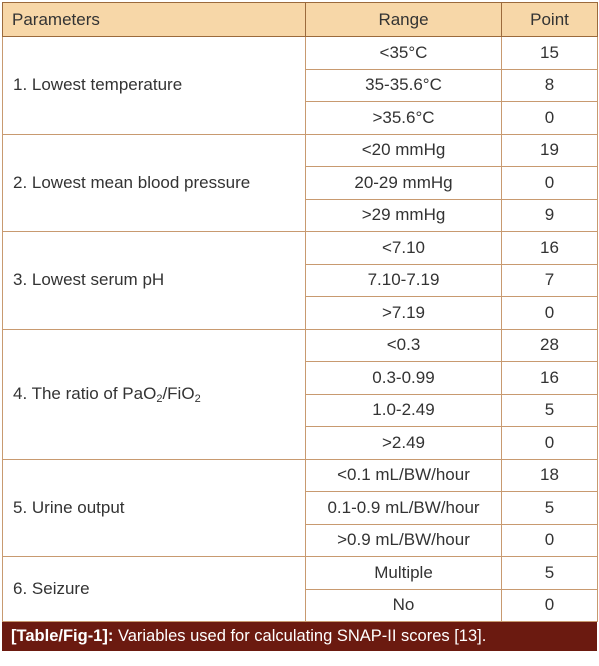  What do you see at coordinates (85, 393) in the screenshot?
I see `parameter-label-part: 4. The ratio of PaO` at bounding box center [85, 393].